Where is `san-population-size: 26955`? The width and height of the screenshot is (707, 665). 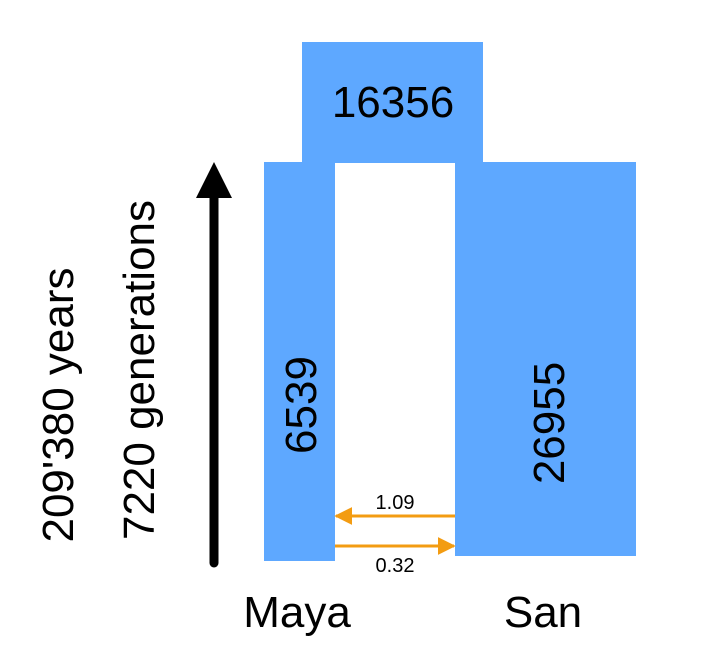
san-population-size: 26955 is located at coordinates (549, 423).